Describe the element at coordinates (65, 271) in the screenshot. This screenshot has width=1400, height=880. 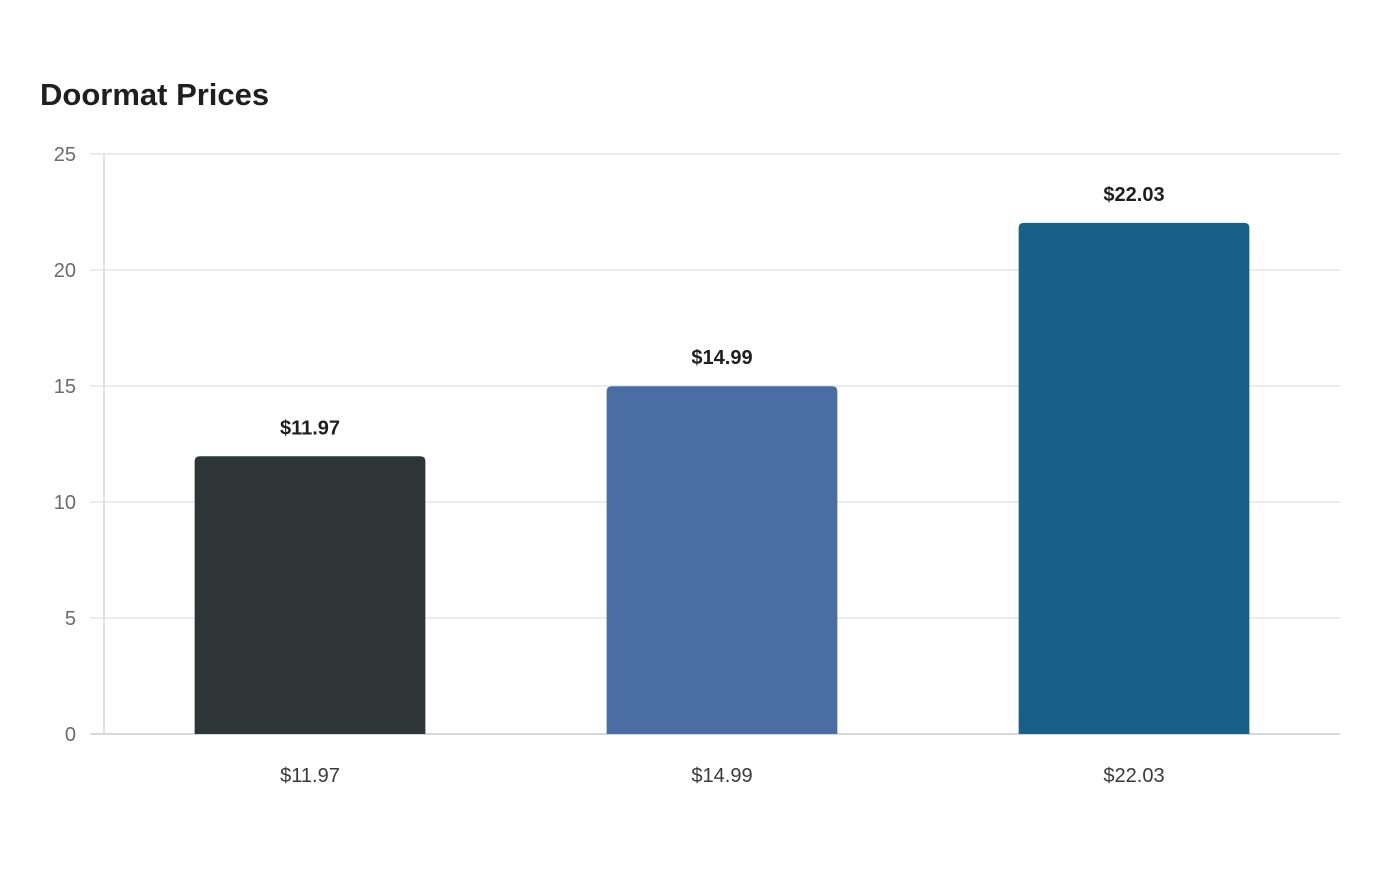
I see `y-tick-label: 20` at that location.